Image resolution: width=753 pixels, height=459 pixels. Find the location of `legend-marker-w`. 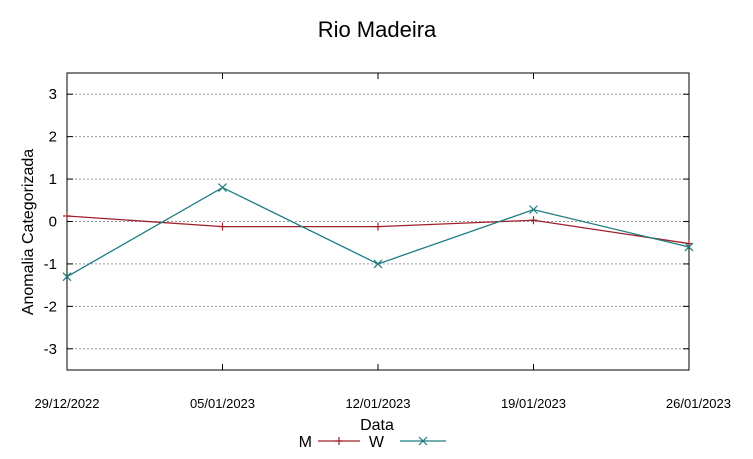

legend-marker-w is located at coordinates (423, 441).